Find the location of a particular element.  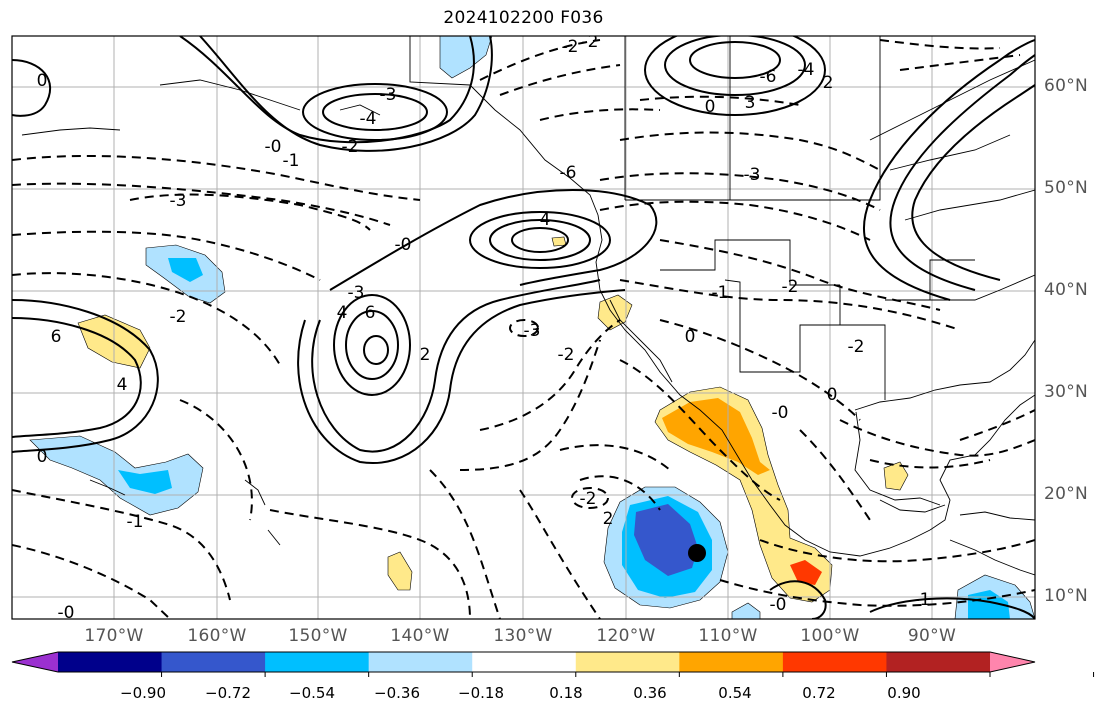

colorbar-tick-label: −0.54 is located at coordinates (312, 693).